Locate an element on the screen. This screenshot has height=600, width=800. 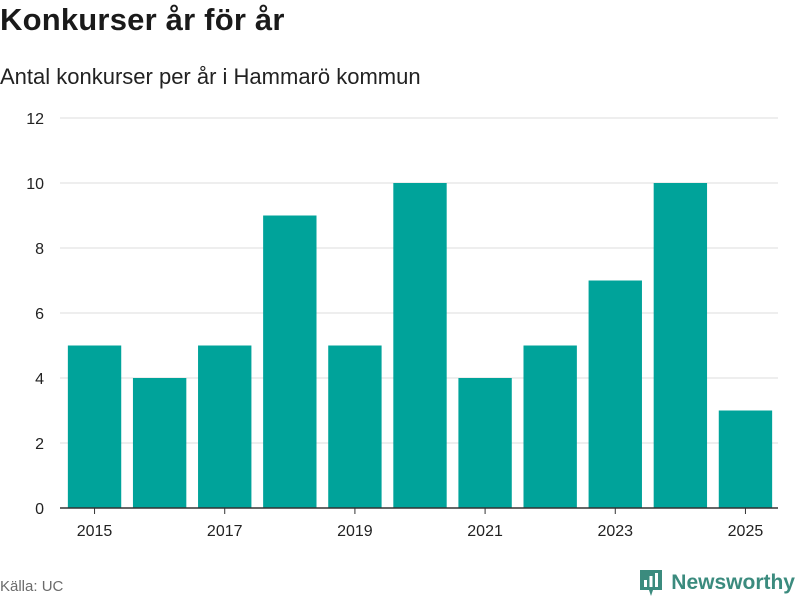
newsworthy-logo-icon is located at coordinates (651, 583).